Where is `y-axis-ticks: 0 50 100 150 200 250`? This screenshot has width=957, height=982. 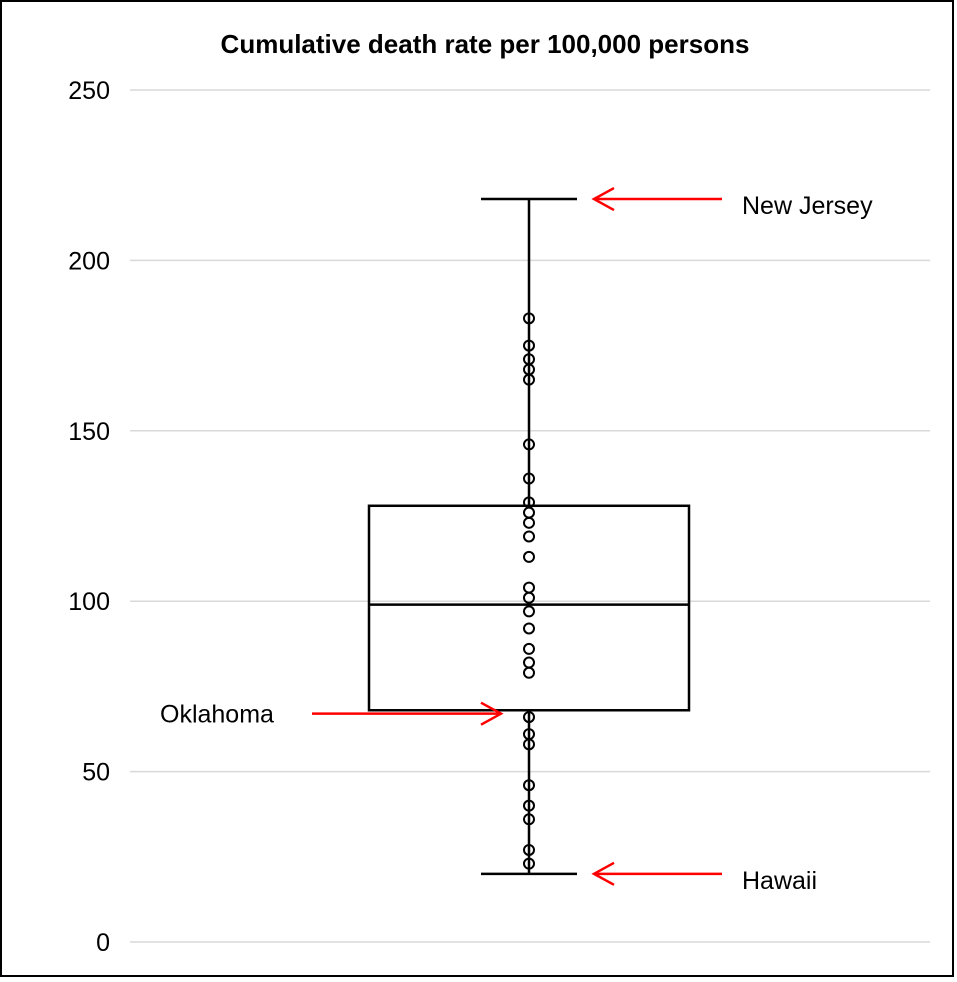 y-axis-ticks: 0 50 100 150 200 250 is located at coordinates (89, 517).